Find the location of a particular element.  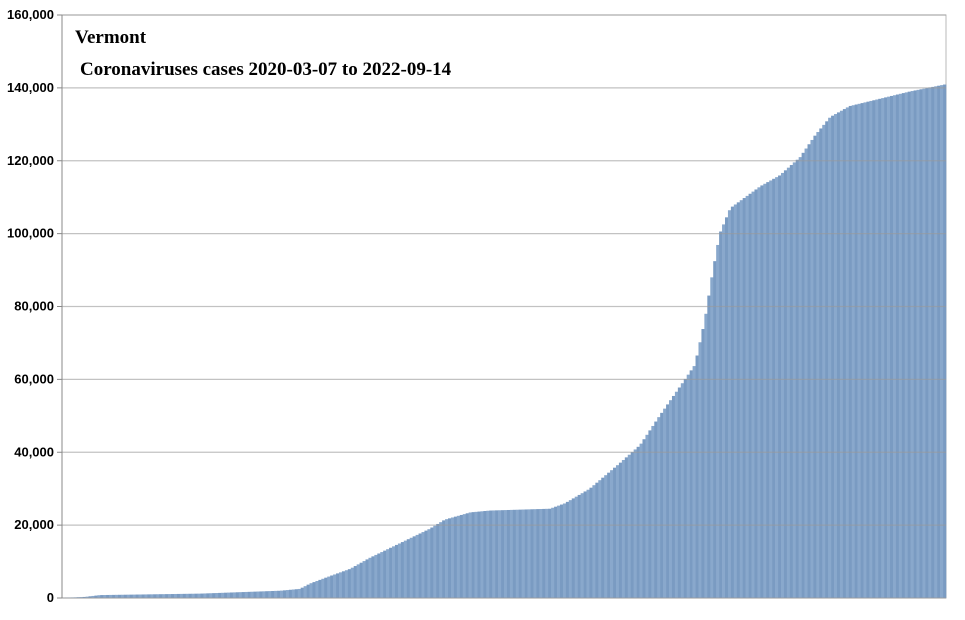

y-tick-label: 0 is located at coordinates (50, 597).